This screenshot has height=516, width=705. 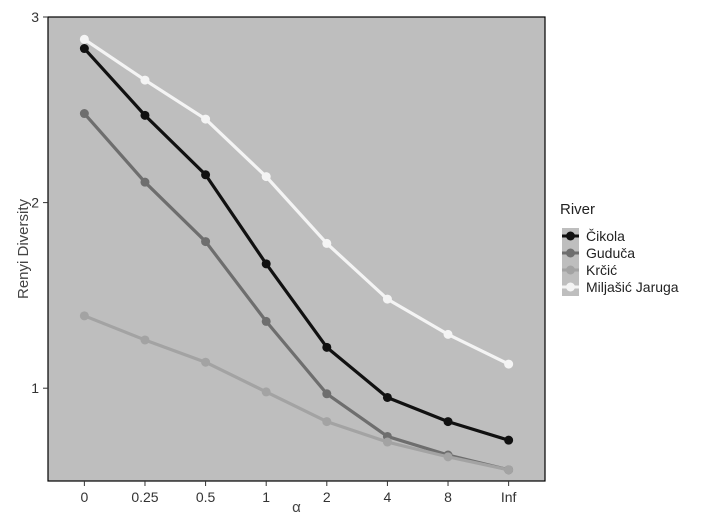 I want to click on x-tick-label: 2, so click(x=327, y=497).